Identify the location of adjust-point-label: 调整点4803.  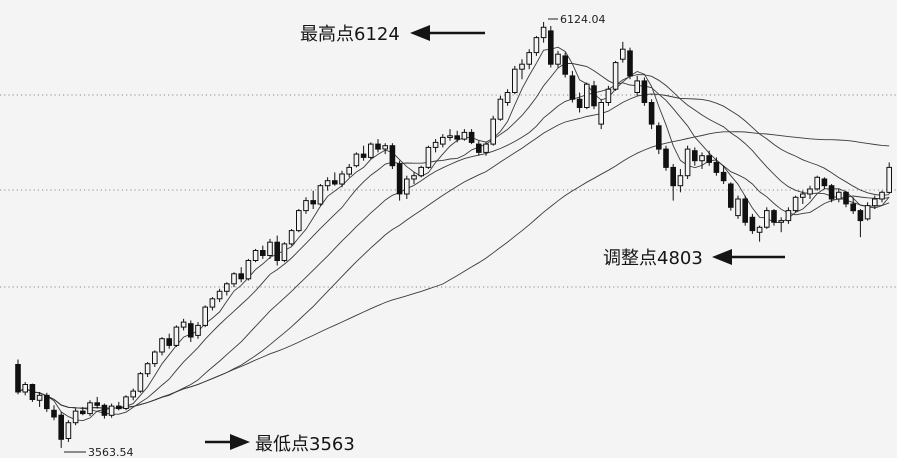
(653, 258).